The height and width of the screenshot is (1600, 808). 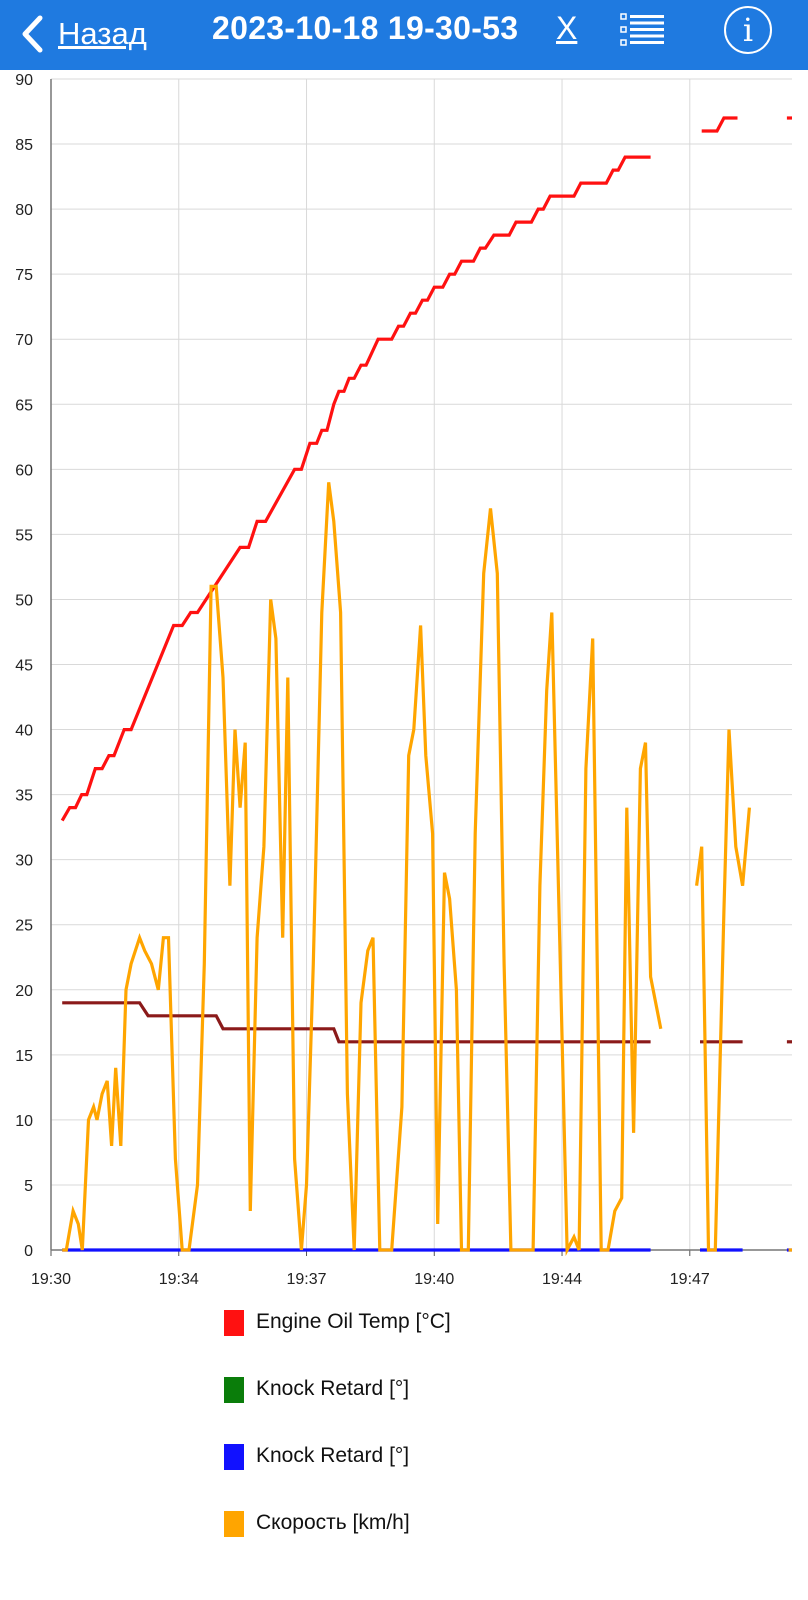 What do you see at coordinates (28, 1251) in the screenshot?
I see `y-tick-label: 0` at bounding box center [28, 1251].